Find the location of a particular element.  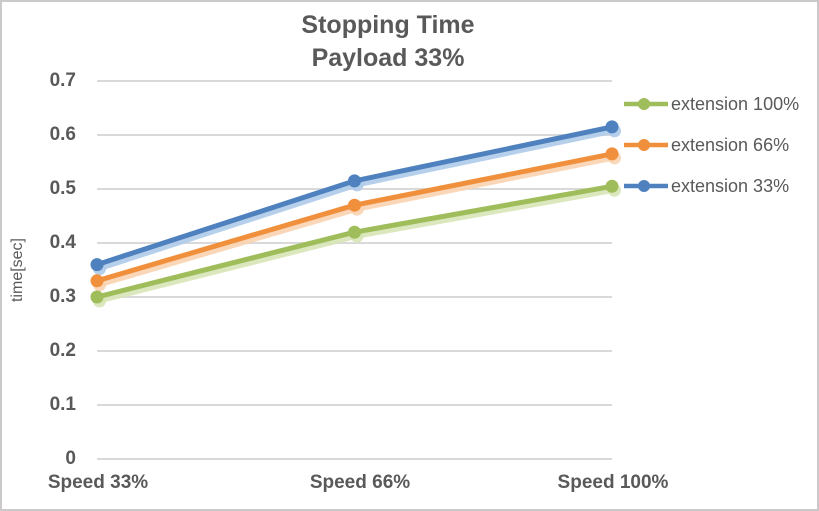

y-tick-label: 0.2 is located at coordinates (62, 350).